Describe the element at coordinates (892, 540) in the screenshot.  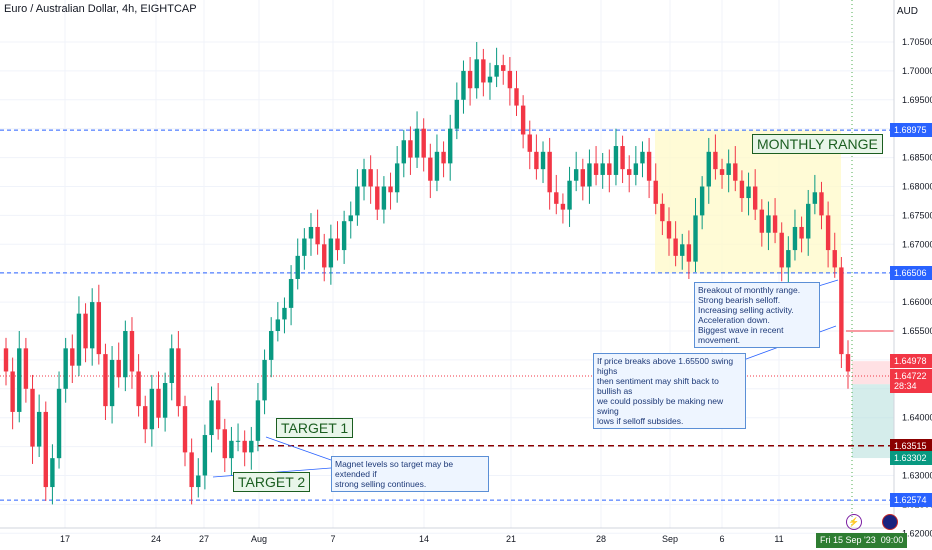
I see `date-badge-time: 09:00` at that location.